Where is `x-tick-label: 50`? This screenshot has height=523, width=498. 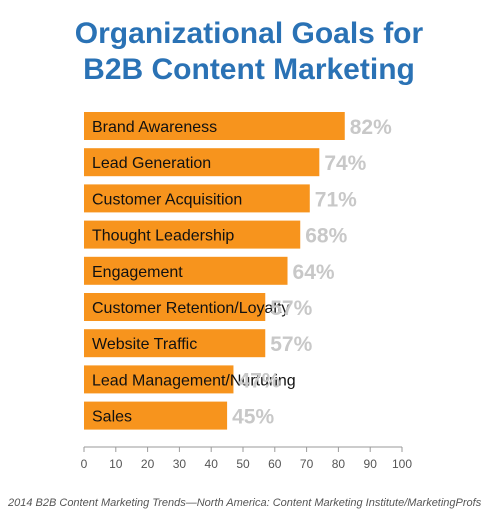 x-tick-label: 50 is located at coordinates (243, 464).